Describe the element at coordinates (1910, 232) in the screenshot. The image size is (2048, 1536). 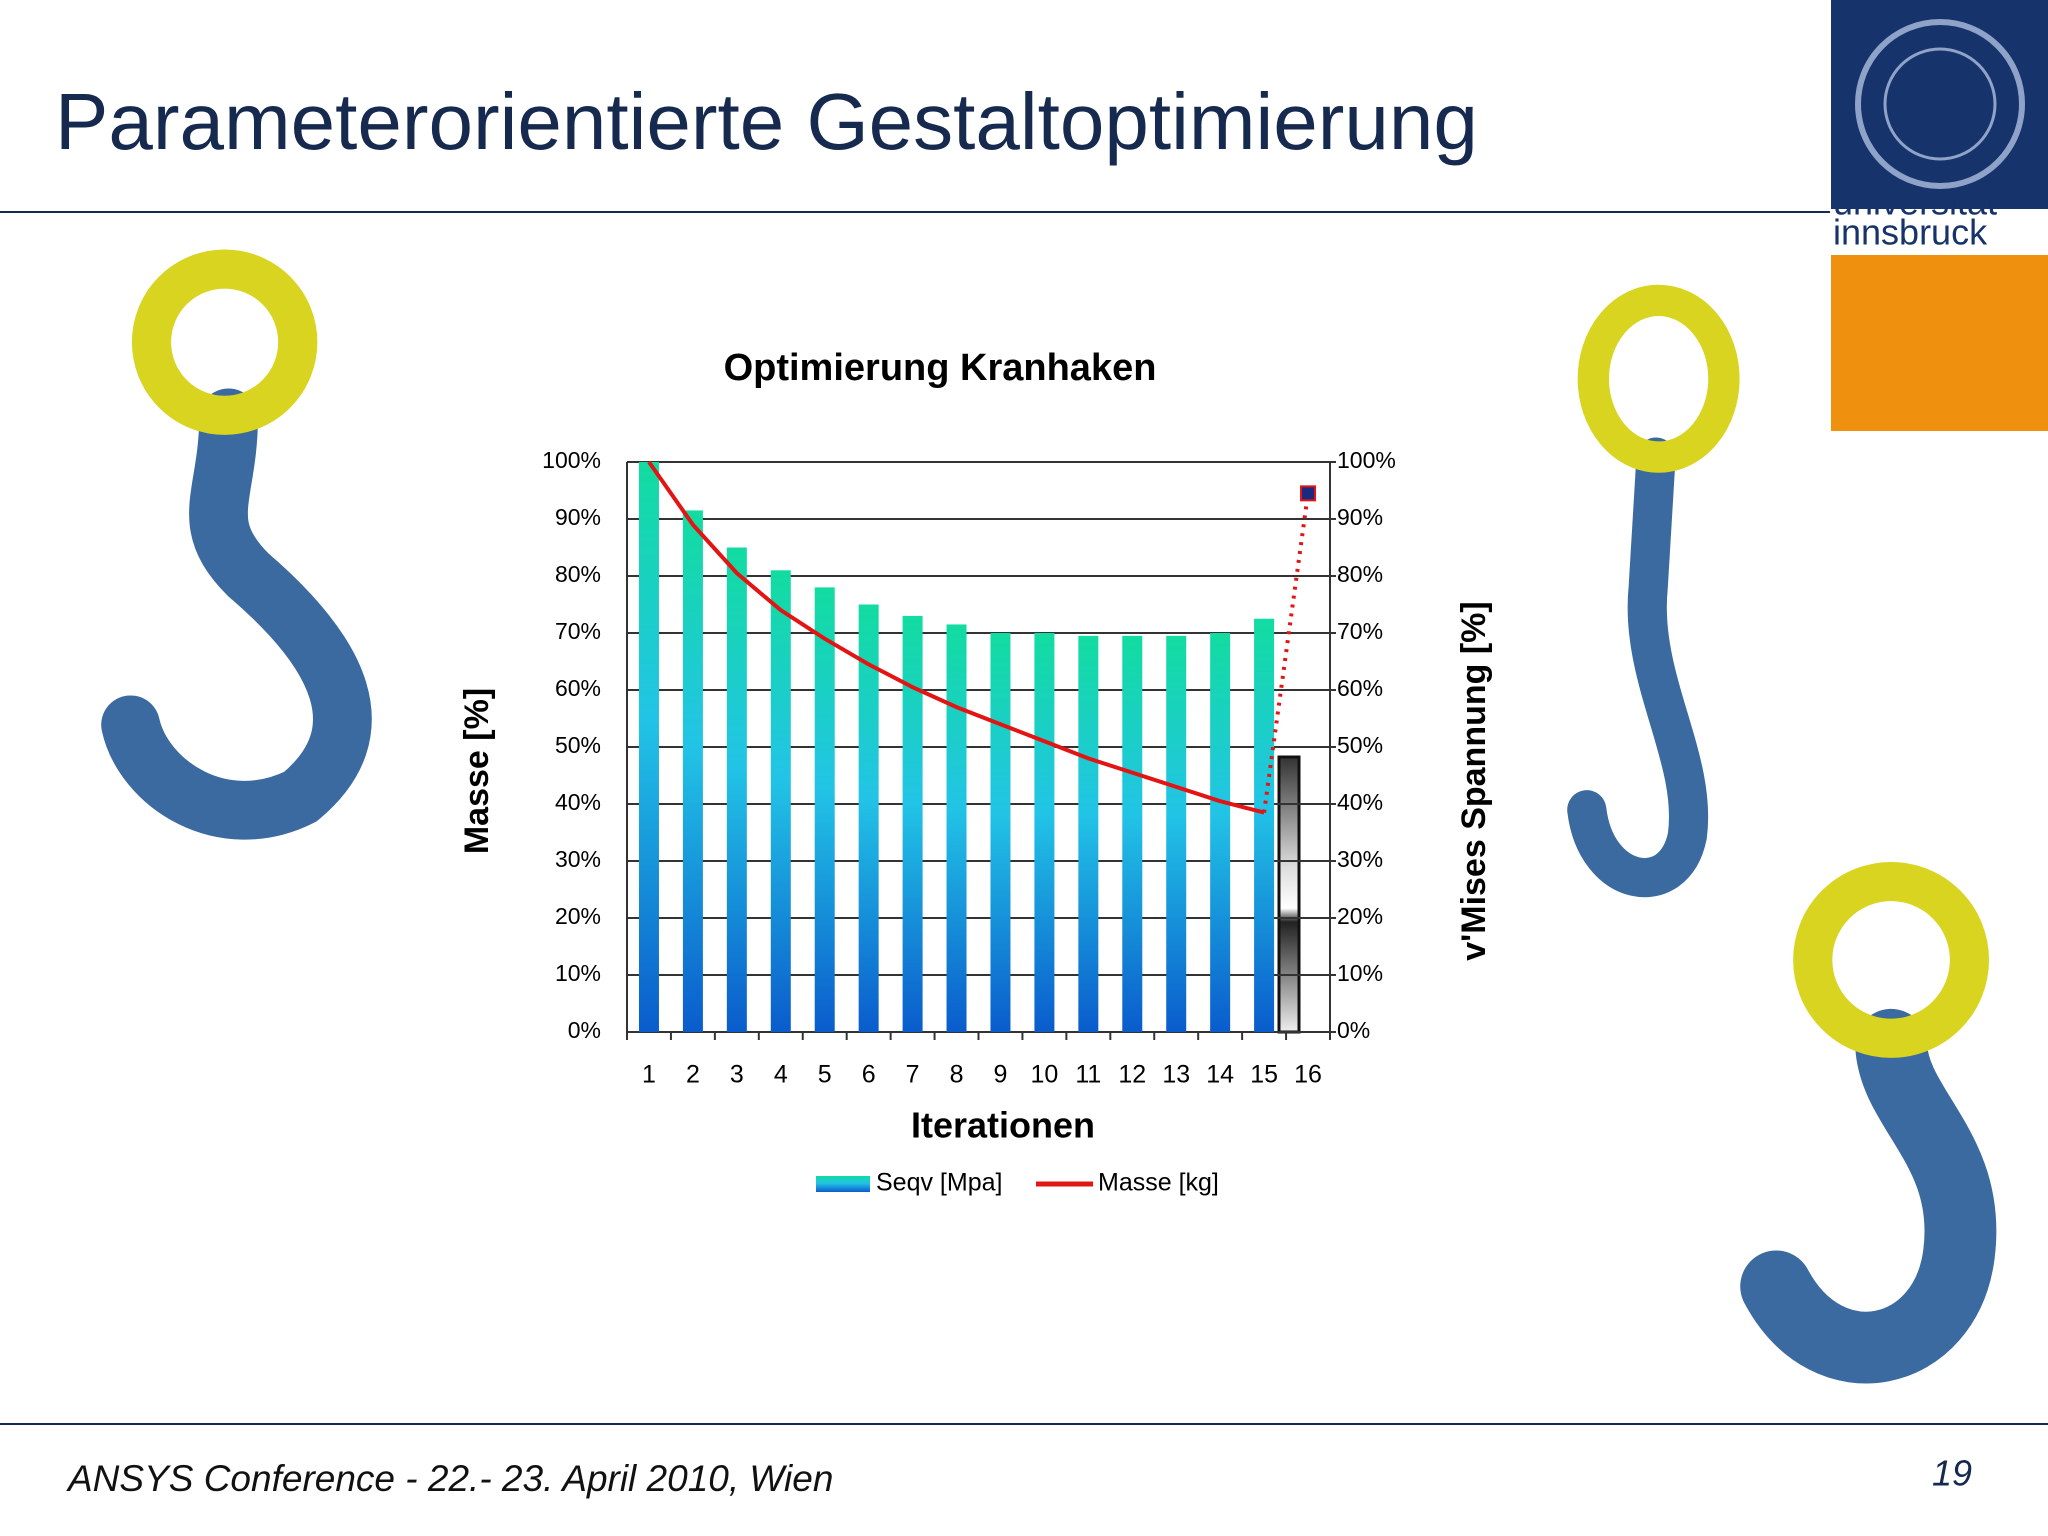
I see `logo-text: innsbruck` at that location.